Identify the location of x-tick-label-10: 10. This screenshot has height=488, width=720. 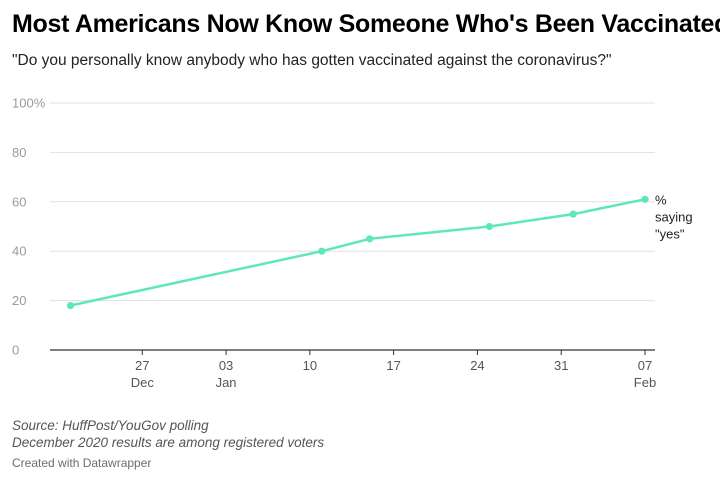
(310, 365).